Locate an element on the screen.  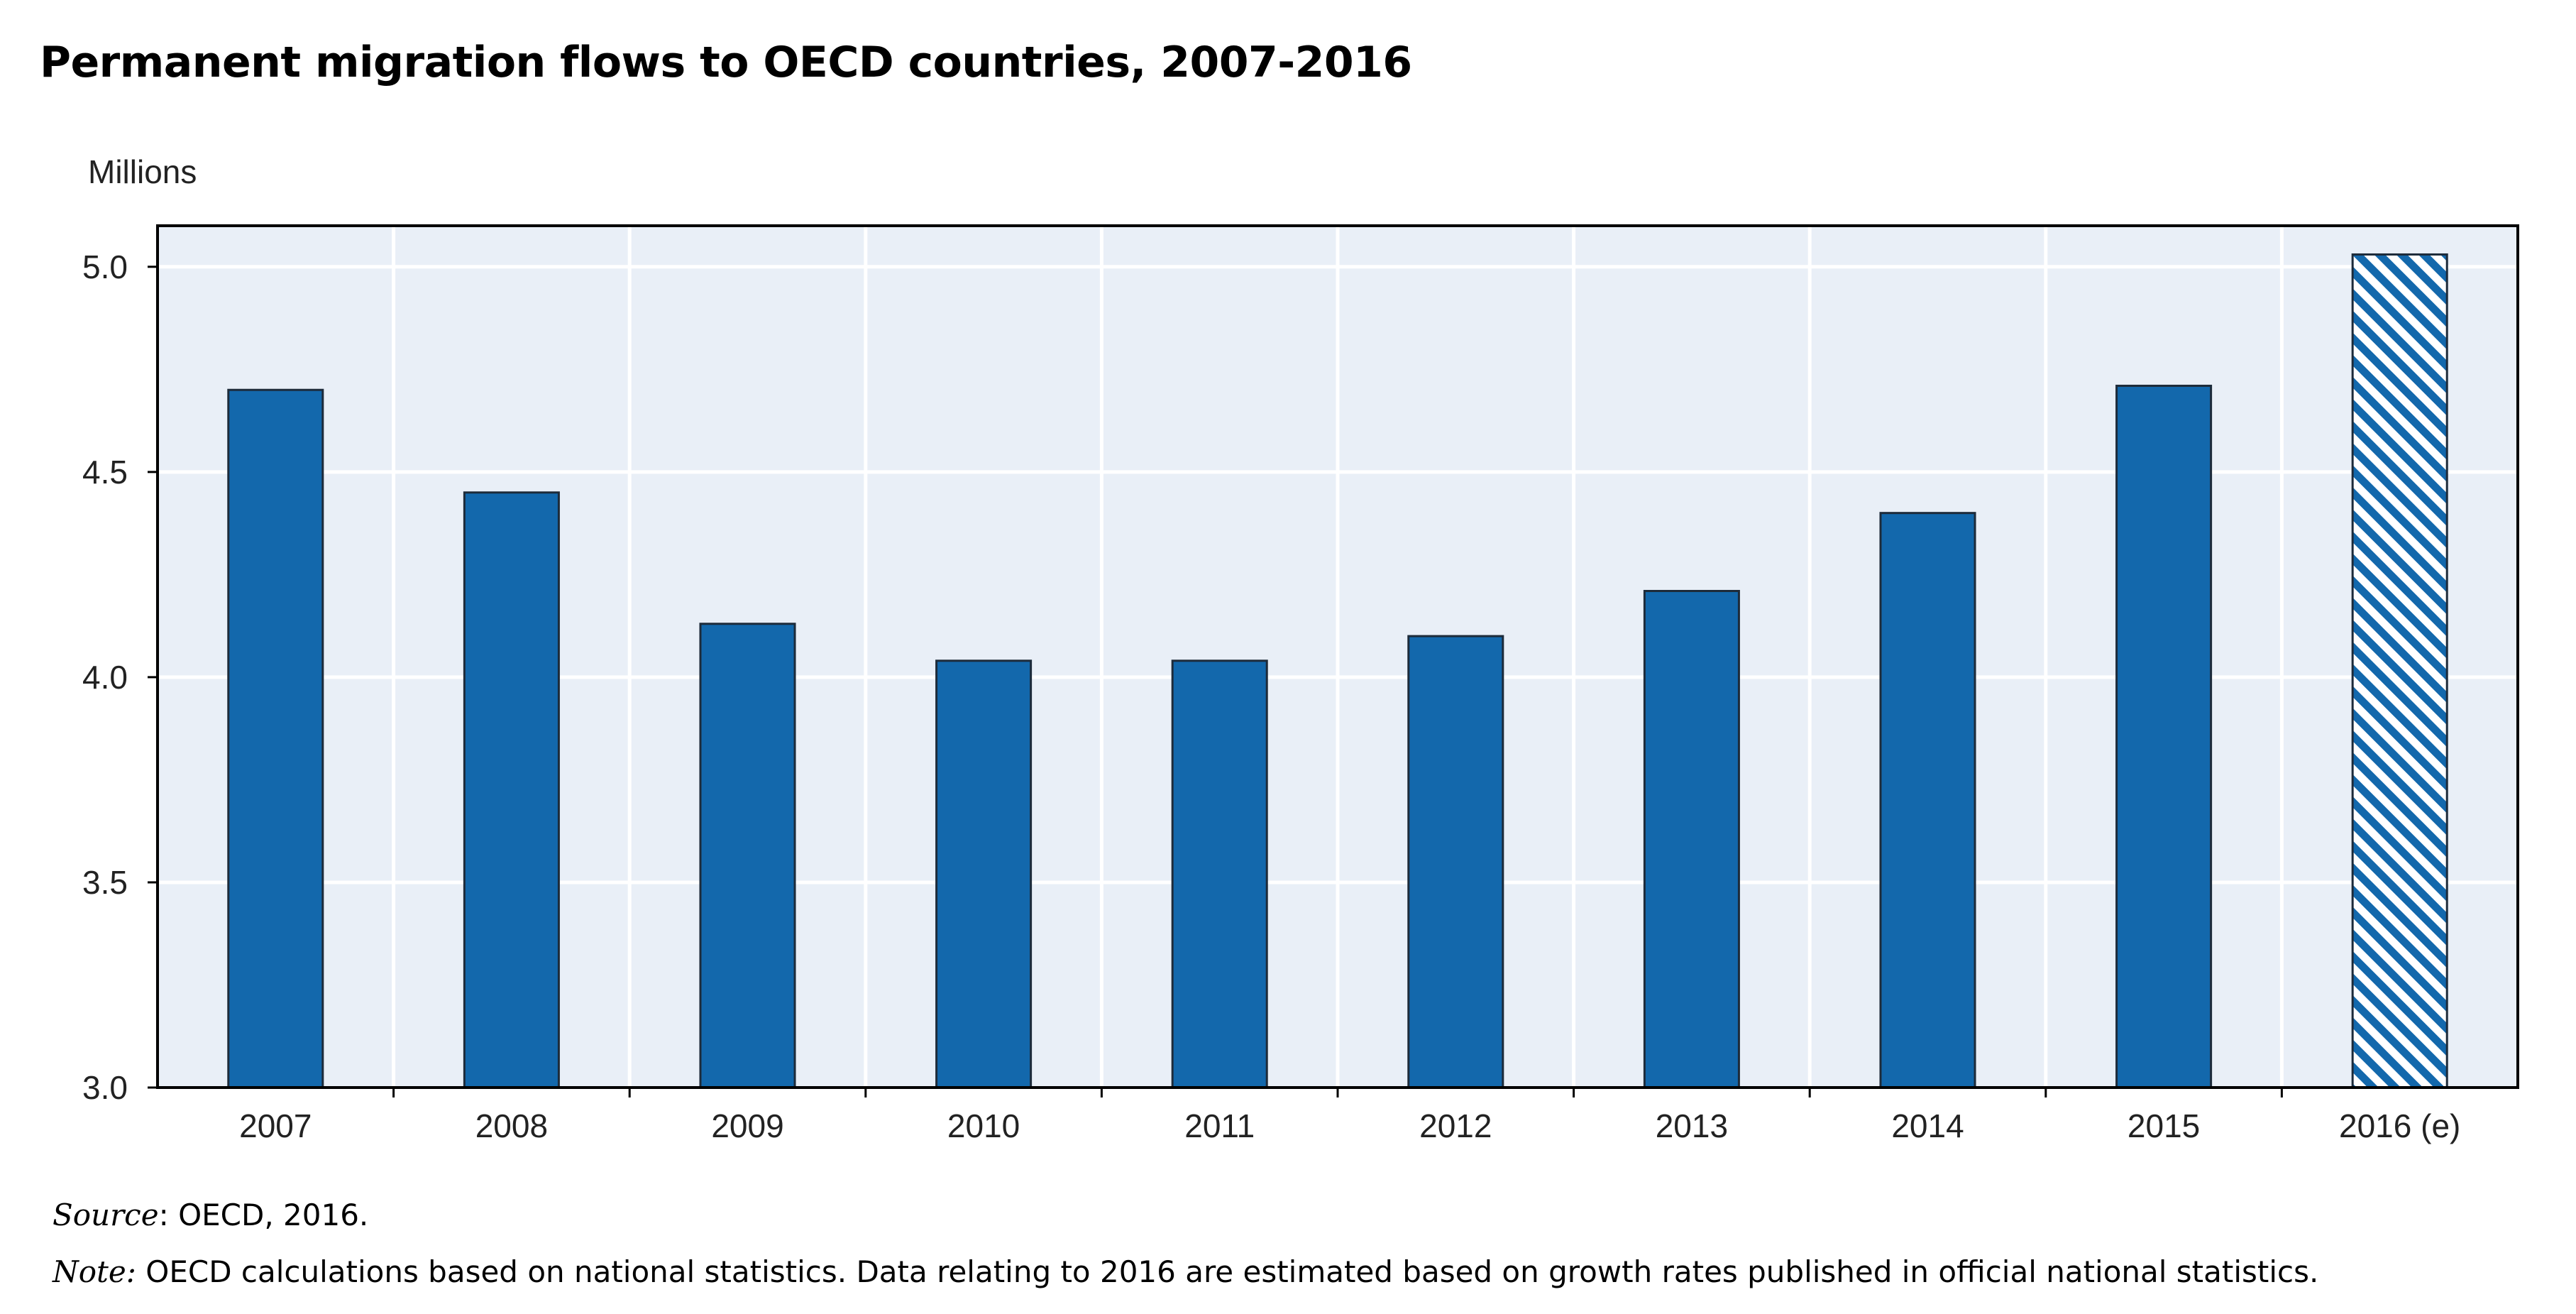
note-label: Note: is located at coordinates (94, 1271).